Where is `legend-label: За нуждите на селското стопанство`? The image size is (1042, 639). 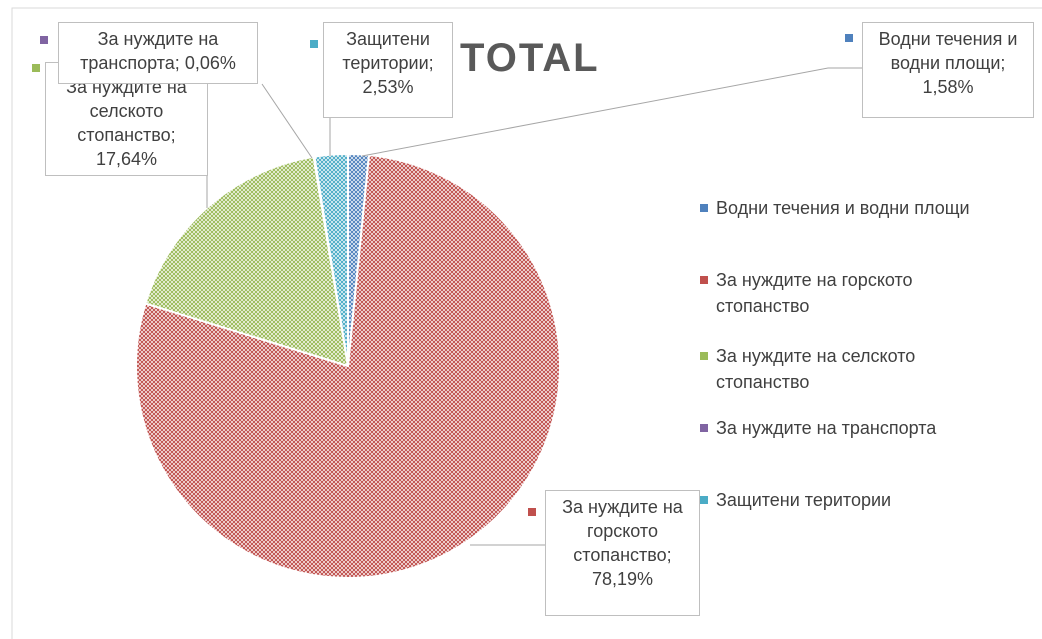 legend-label: За нуждите на селското стопанство is located at coordinates (816, 369).